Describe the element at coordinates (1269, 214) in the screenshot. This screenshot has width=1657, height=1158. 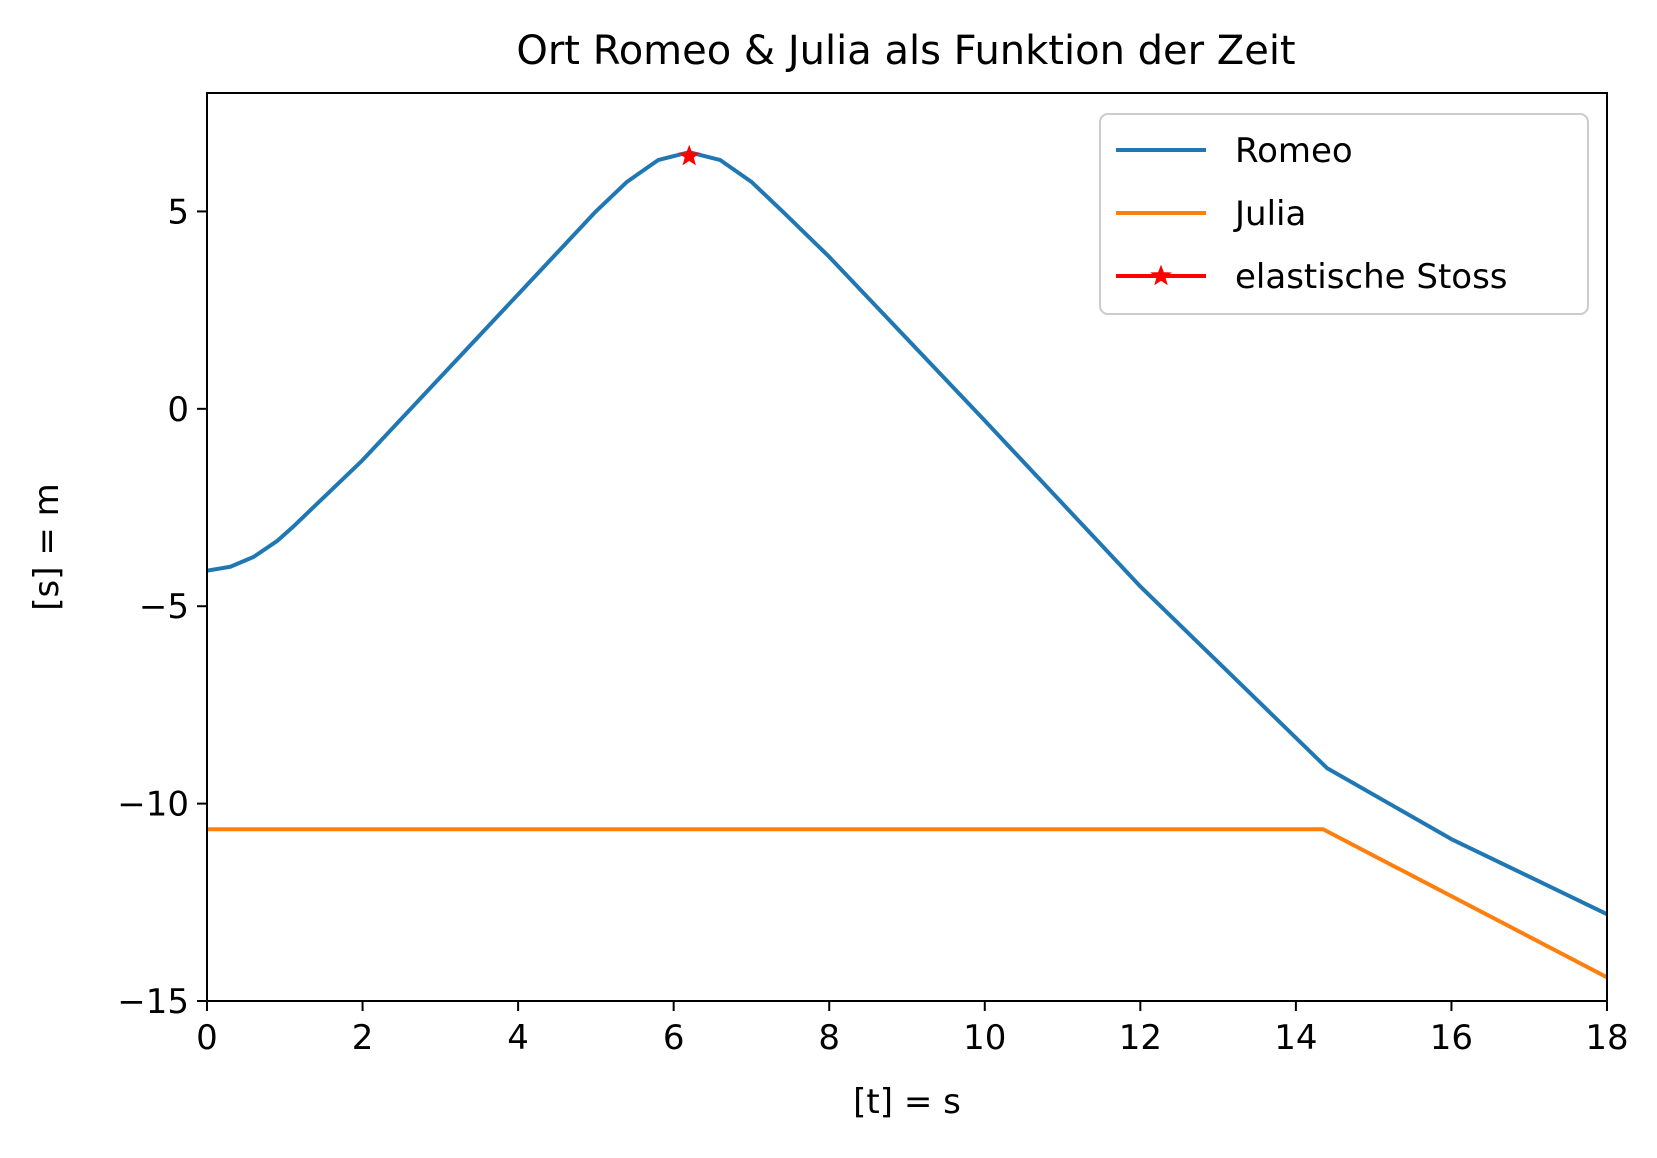
I see `legend-label: Julia` at that location.